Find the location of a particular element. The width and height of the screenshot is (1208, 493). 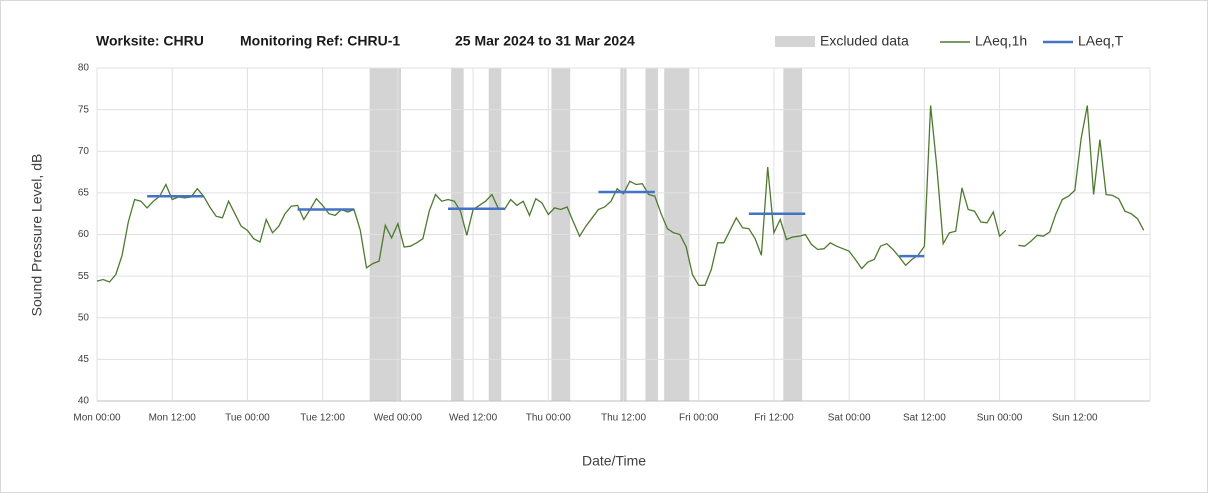

x-tick-label: Thu 12:00 is located at coordinates (623, 418).